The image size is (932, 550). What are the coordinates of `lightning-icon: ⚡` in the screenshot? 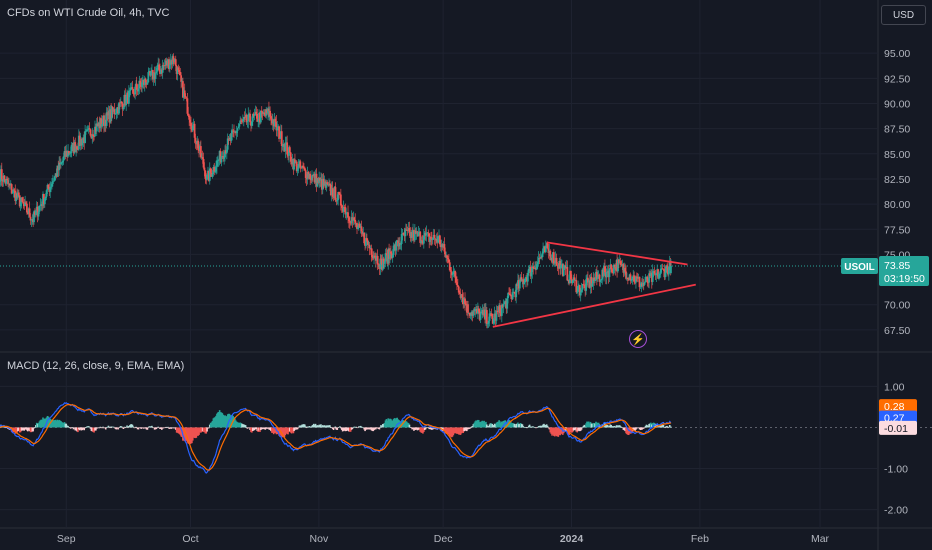 It's located at (638, 339).